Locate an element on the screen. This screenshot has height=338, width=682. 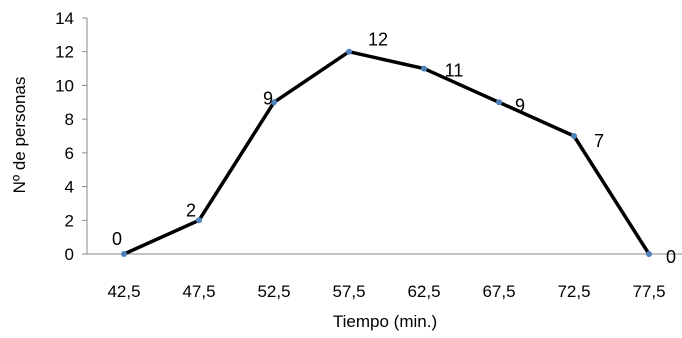
y-tick-label: 4 is located at coordinates (69, 187).